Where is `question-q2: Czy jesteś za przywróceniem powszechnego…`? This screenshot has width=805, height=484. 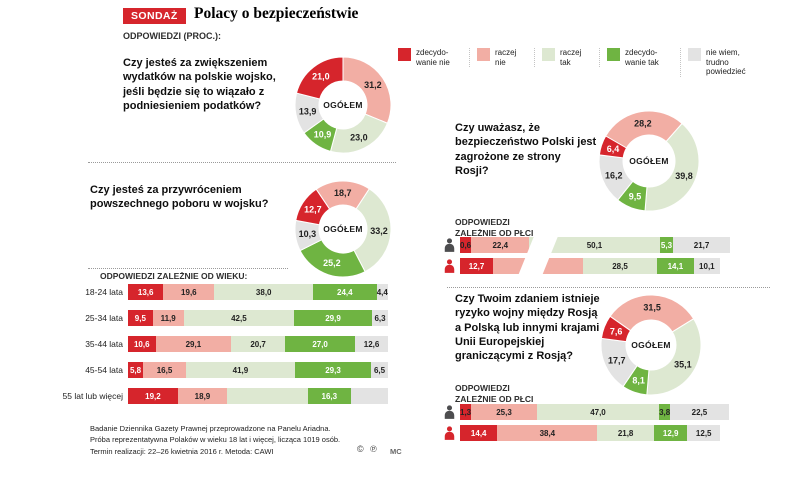 question-q2: Czy jesteś za przywróceniem powszechnego… is located at coordinates (179, 197).